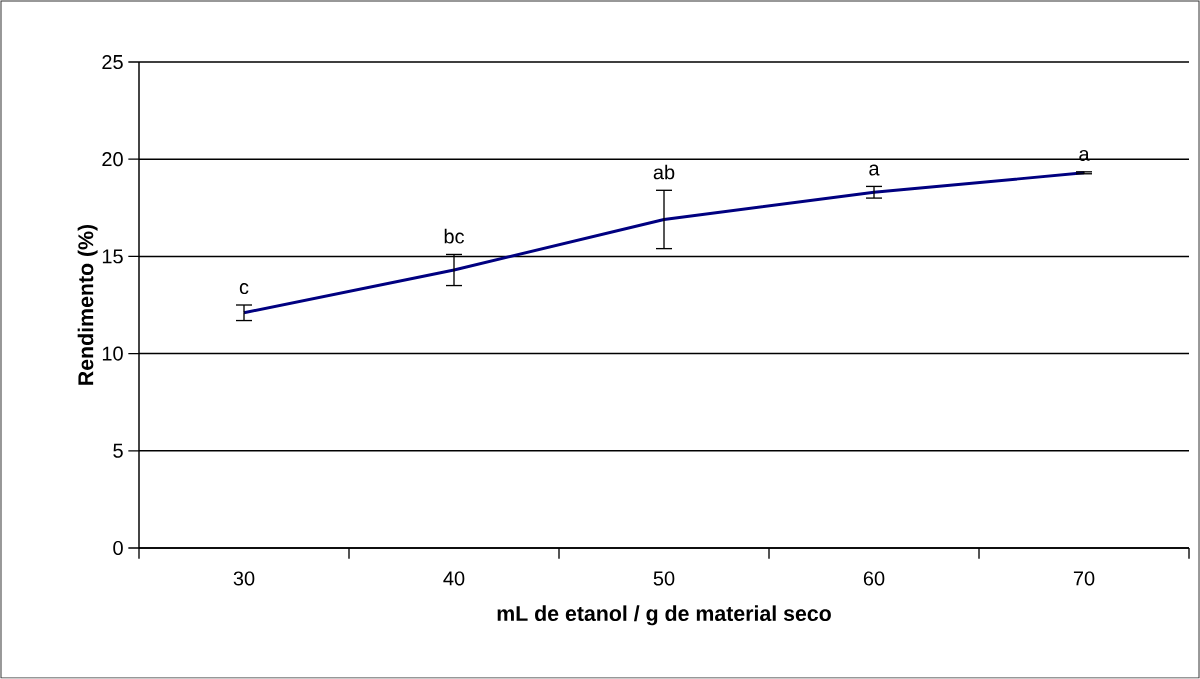  I want to click on annotation: ab, so click(664, 172).